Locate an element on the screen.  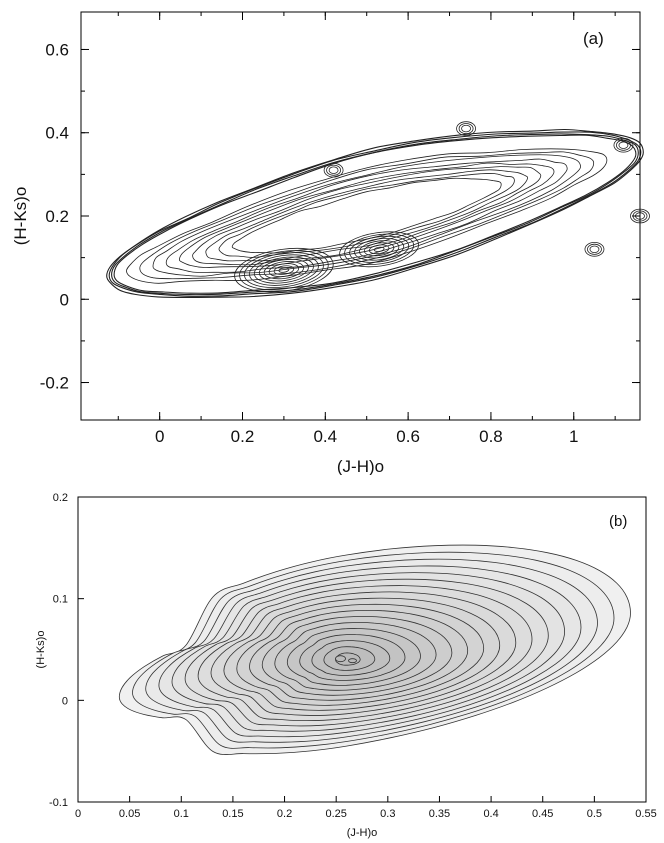
x-tick-label: 0.5 is located at coordinates (594, 814).